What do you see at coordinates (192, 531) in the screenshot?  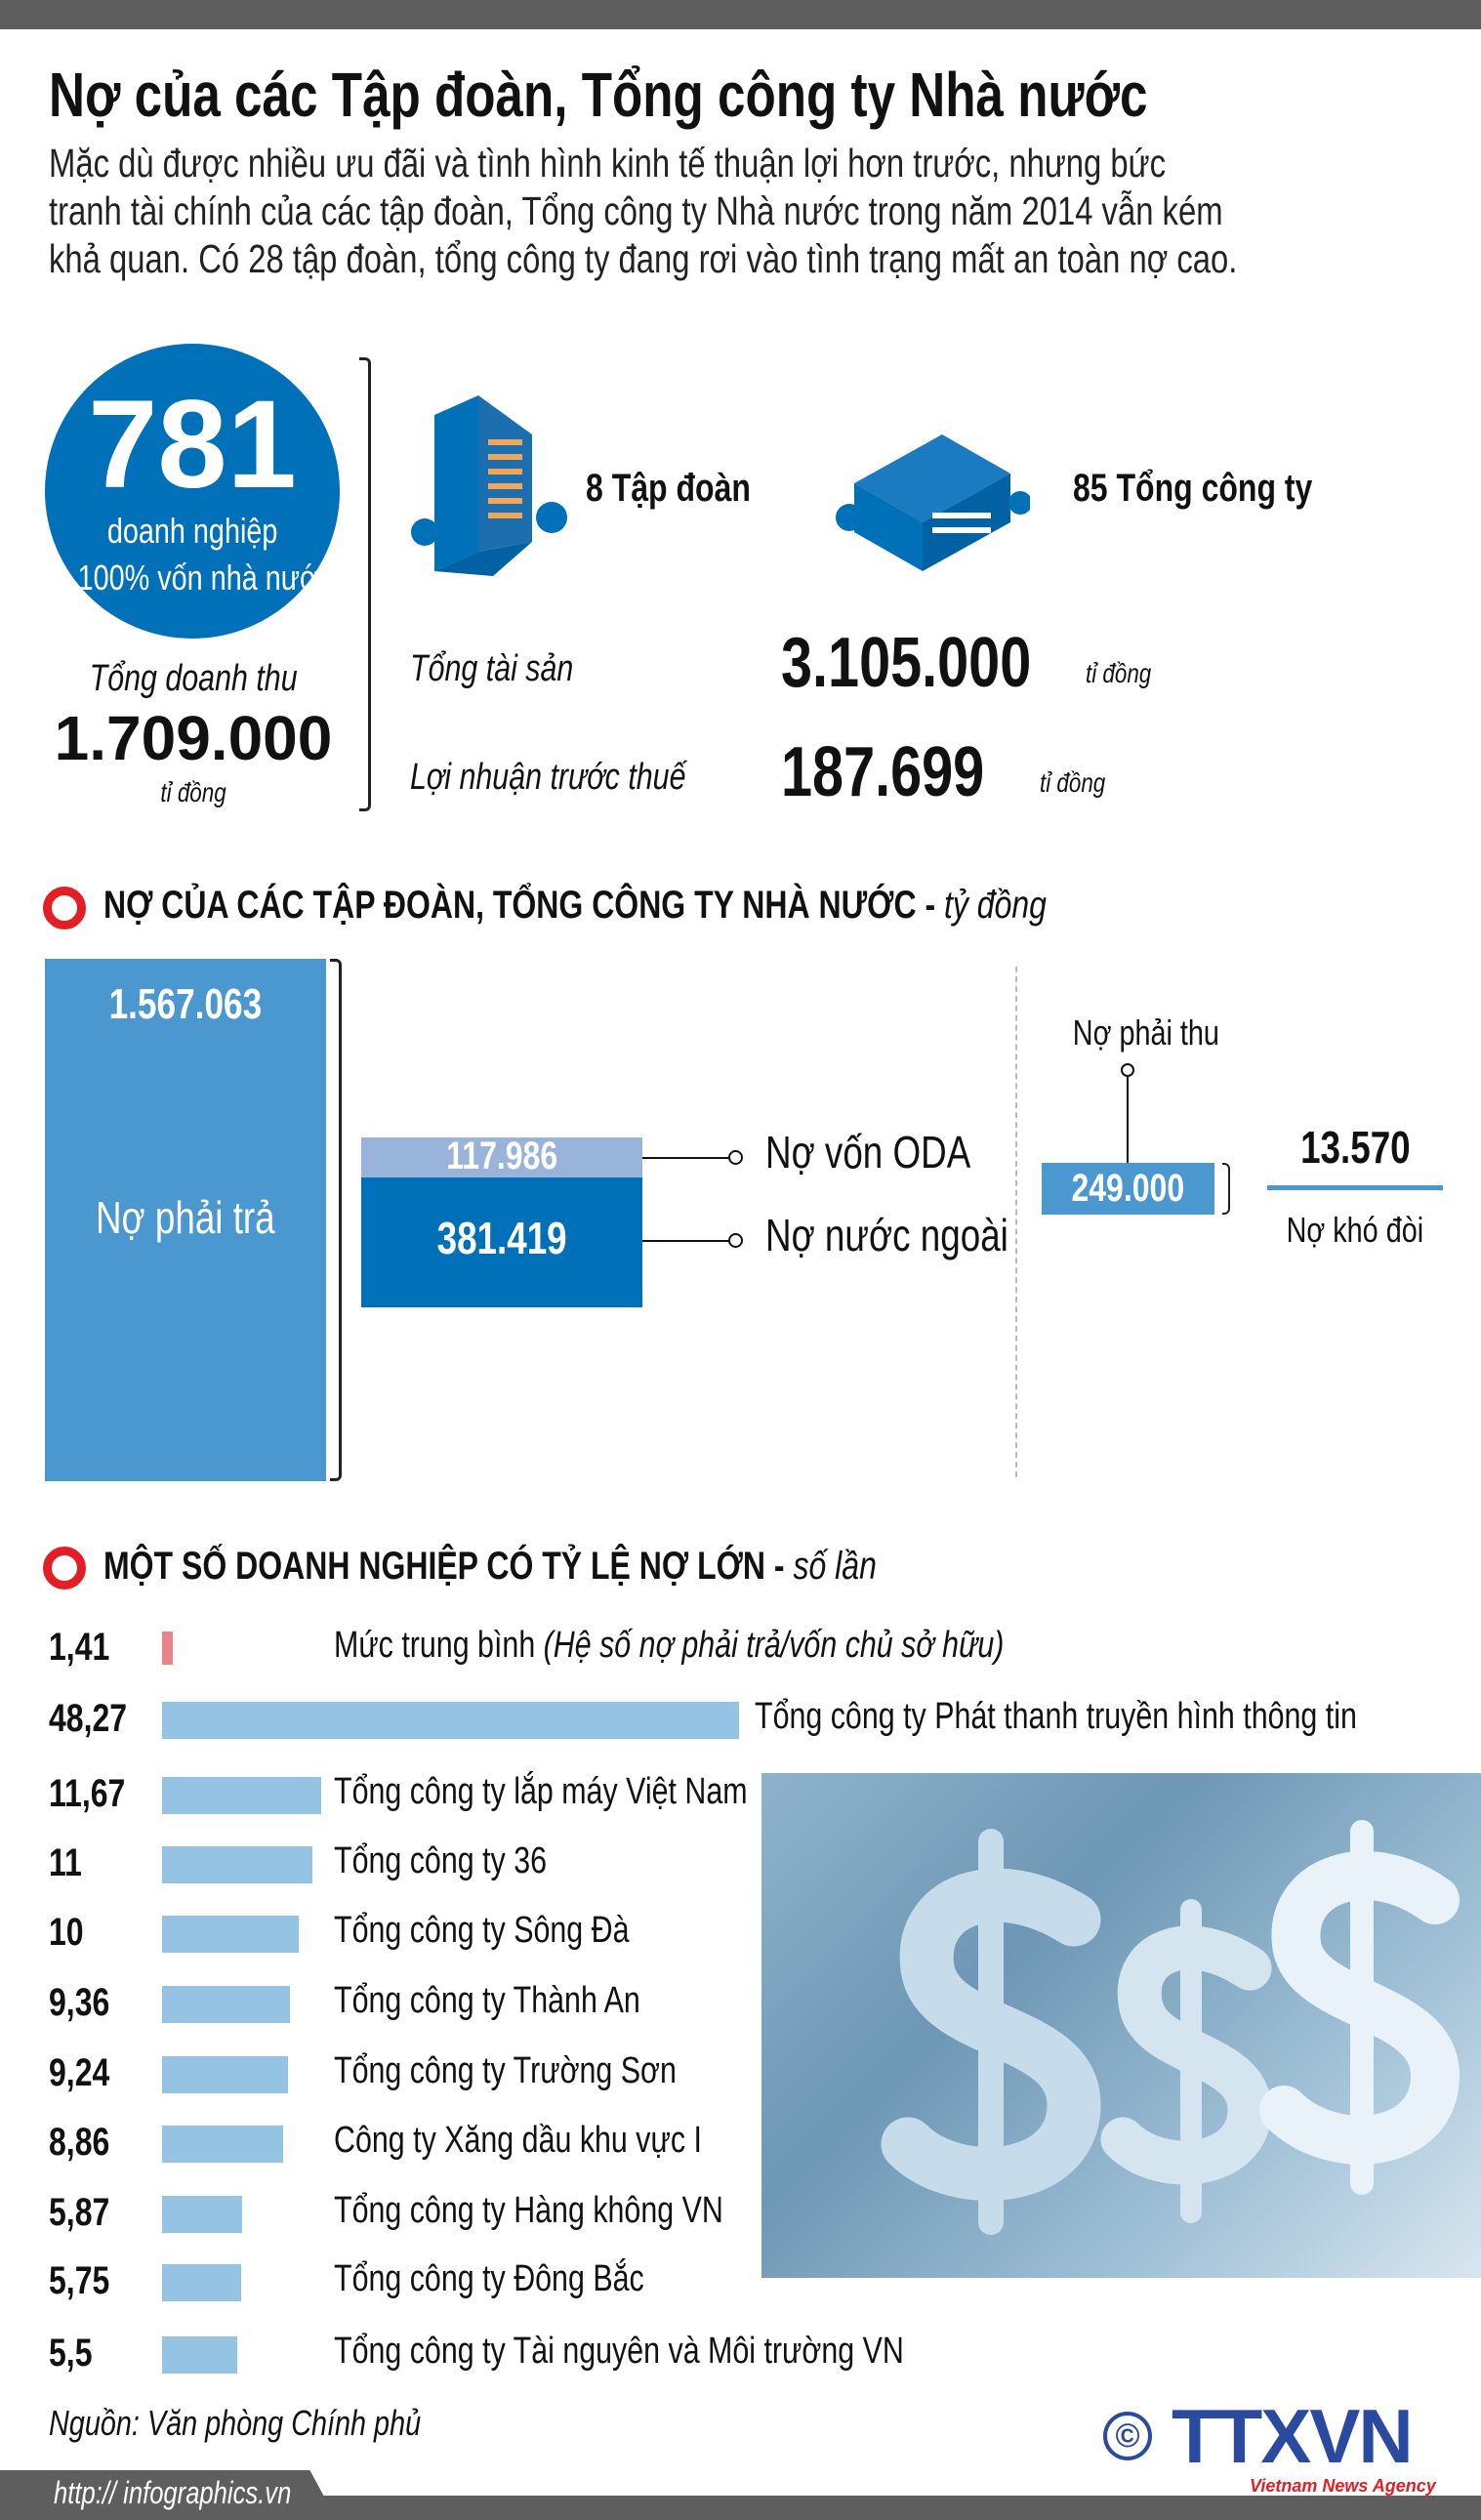 I see `enterprise-count-label: doanh nghiệp` at bounding box center [192, 531].